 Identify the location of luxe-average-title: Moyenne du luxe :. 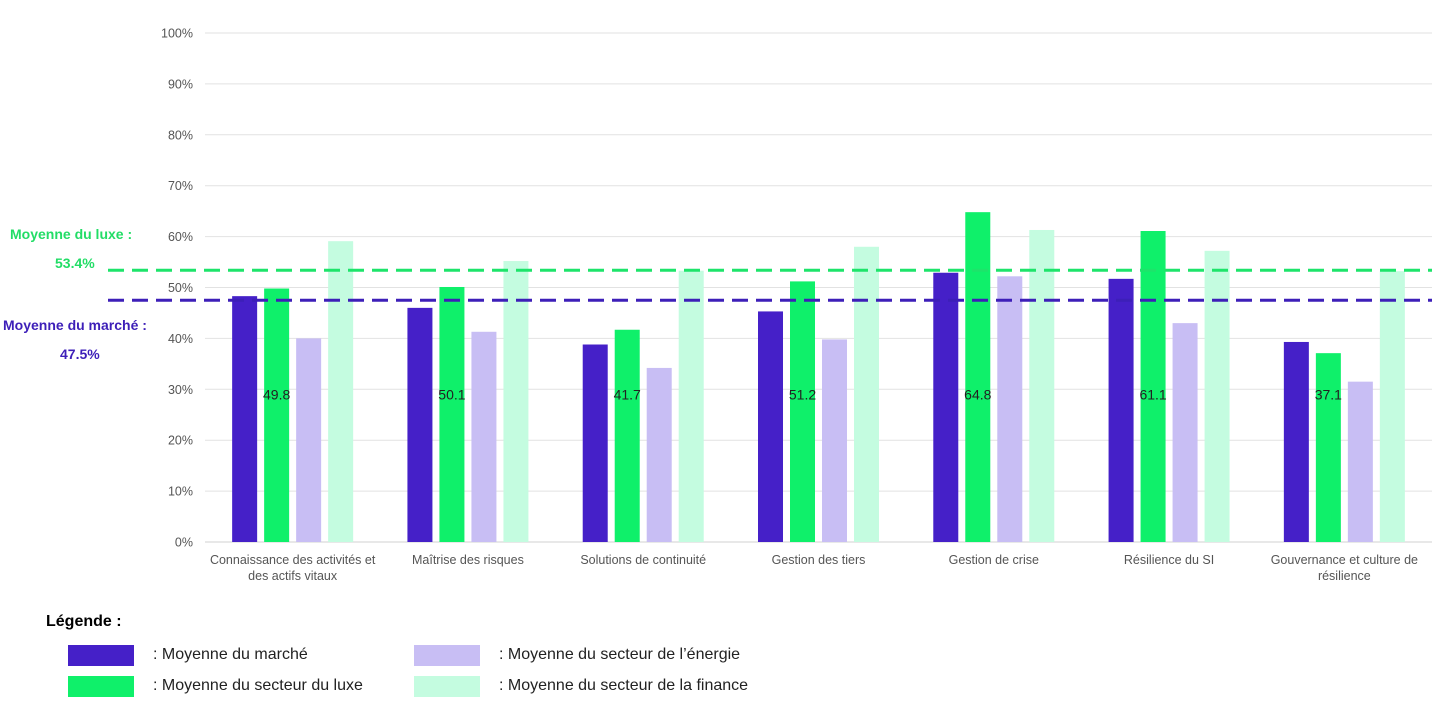
(71, 234).